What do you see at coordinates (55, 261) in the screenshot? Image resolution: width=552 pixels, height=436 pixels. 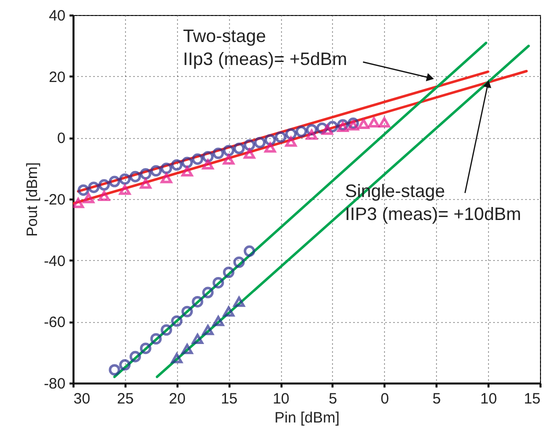 I see `y-tick-label: -40` at bounding box center [55, 261].